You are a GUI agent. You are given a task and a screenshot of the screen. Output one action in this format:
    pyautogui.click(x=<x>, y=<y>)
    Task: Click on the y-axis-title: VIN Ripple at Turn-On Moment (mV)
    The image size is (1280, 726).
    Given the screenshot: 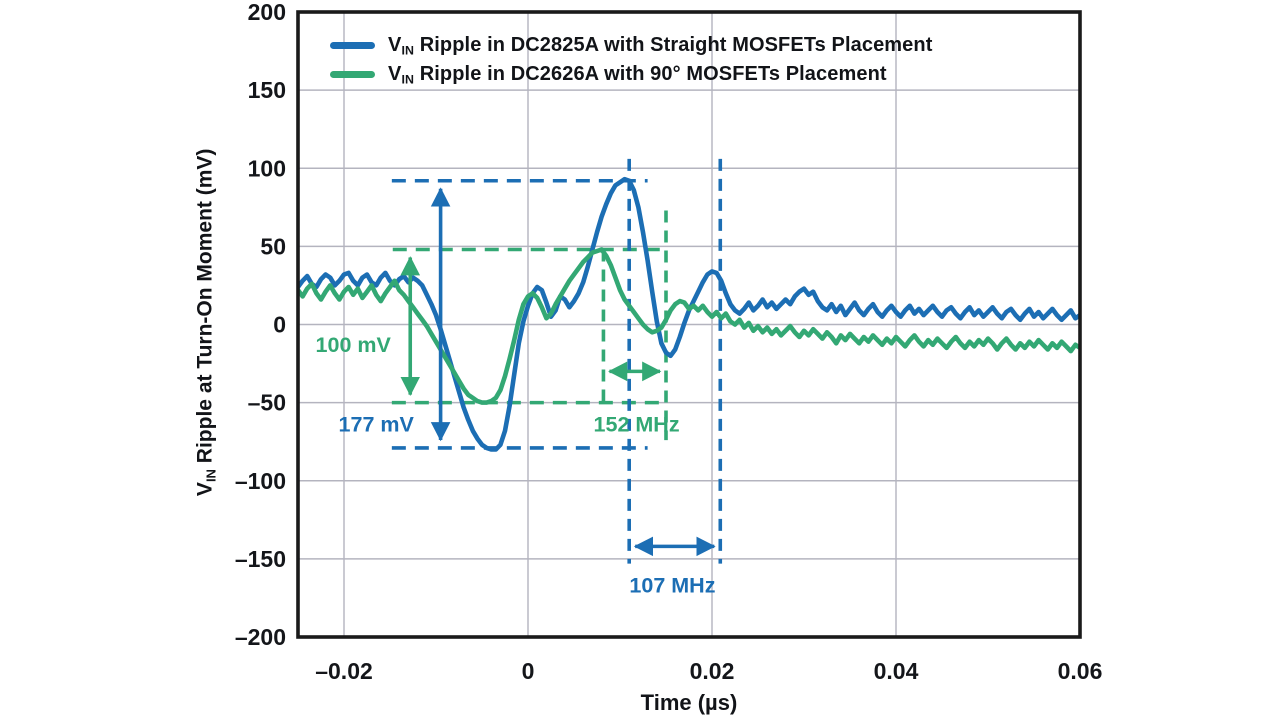 What is the action you would take?
    pyautogui.click(x=206, y=322)
    